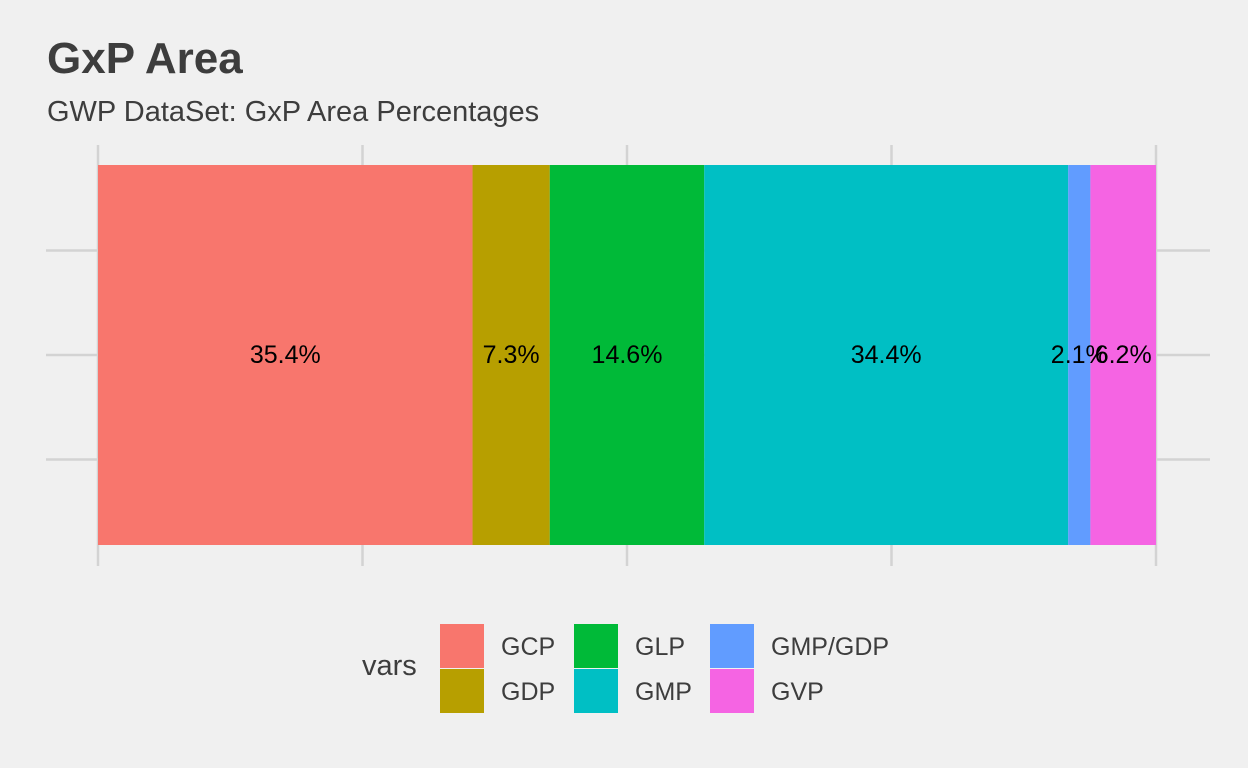  Describe the element at coordinates (642, 667) in the screenshot. I see `legend: vars GCP GDP GLP GMP GMP/GDP GVP` at that location.